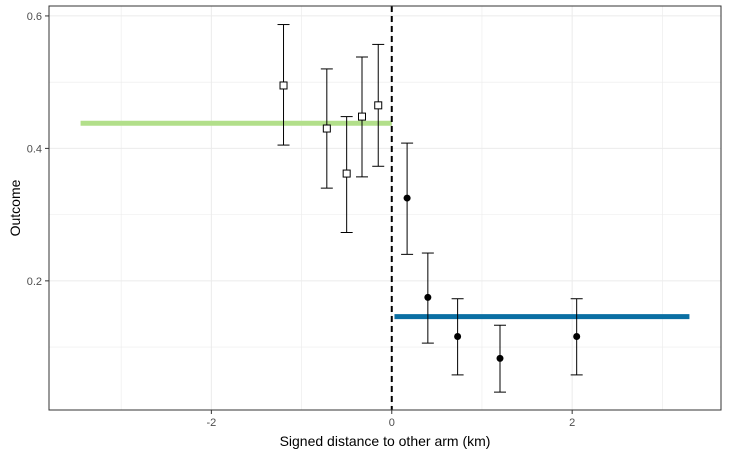  I want to click on x-axis-ticks: -2 0 2, so click(390, 419).